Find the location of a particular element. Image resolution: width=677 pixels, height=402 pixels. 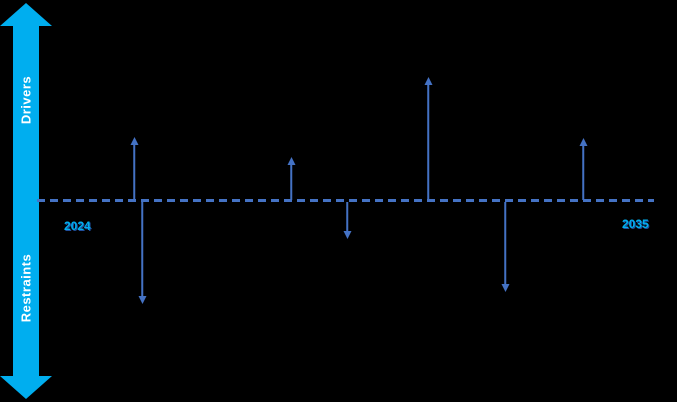

axis-down-arrowhead-icon is located at coordinates (26, 387).